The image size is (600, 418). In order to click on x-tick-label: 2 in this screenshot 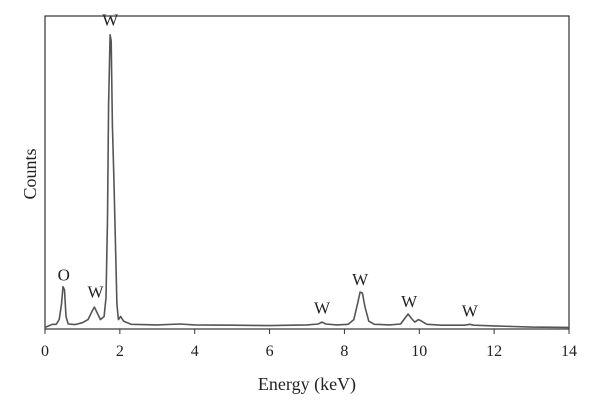, I will do `click(120, 351)`.